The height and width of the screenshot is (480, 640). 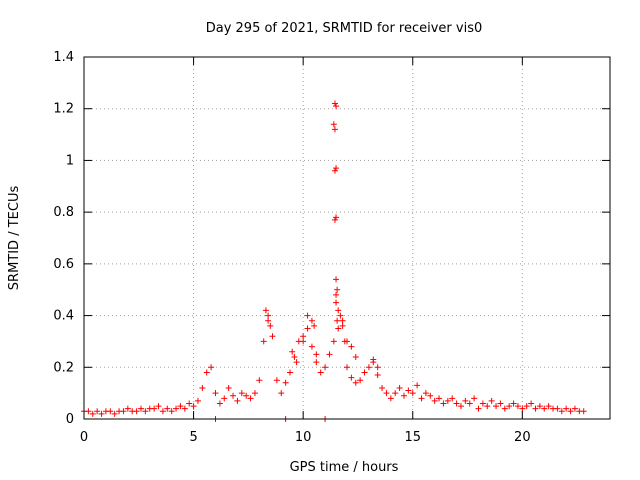 What do you see at coordinates (63, 264) in the screenshot?
I see `y-tick-label: 0.6` at bounding box center [63, 264].